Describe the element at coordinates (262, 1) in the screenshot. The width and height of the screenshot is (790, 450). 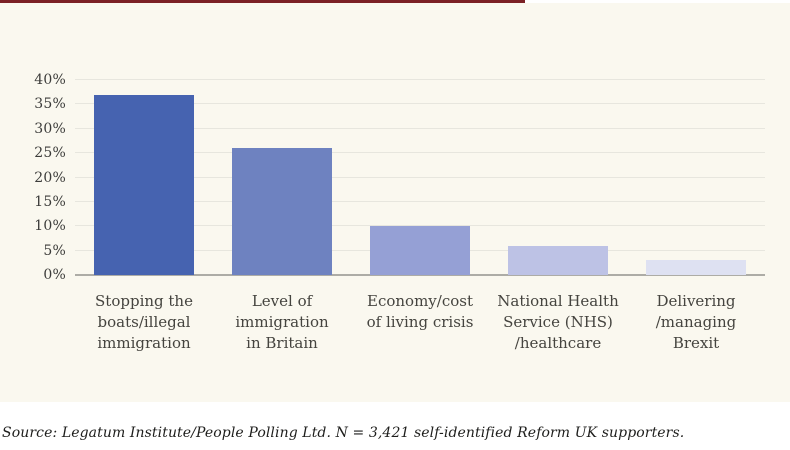
I see `top-accent-rule` at that location.